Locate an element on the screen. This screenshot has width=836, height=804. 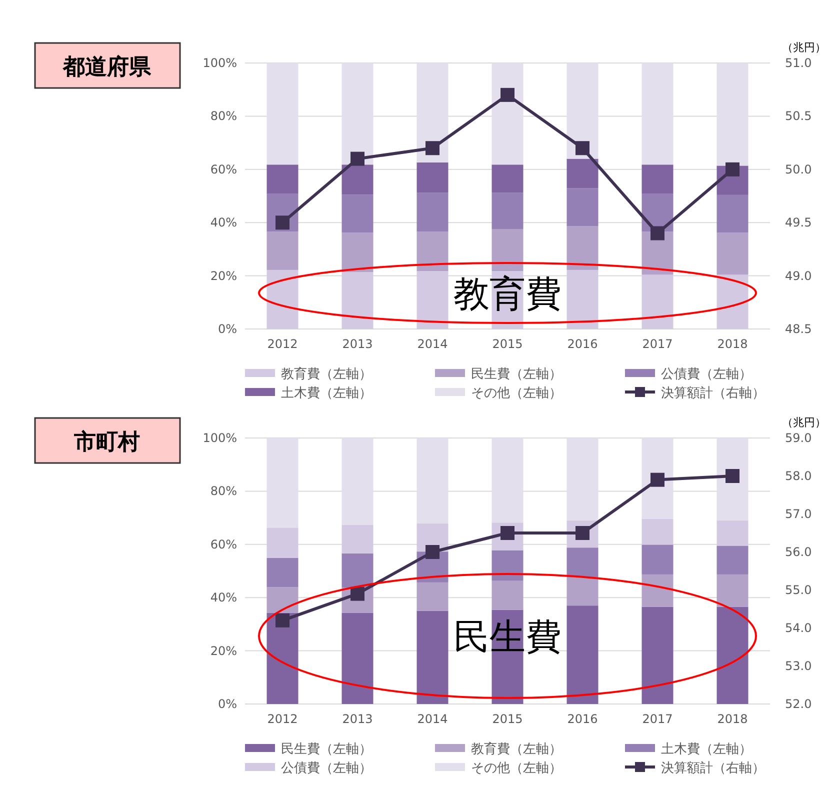
y-tick-label: 80% is located at coordinates (223, 116).